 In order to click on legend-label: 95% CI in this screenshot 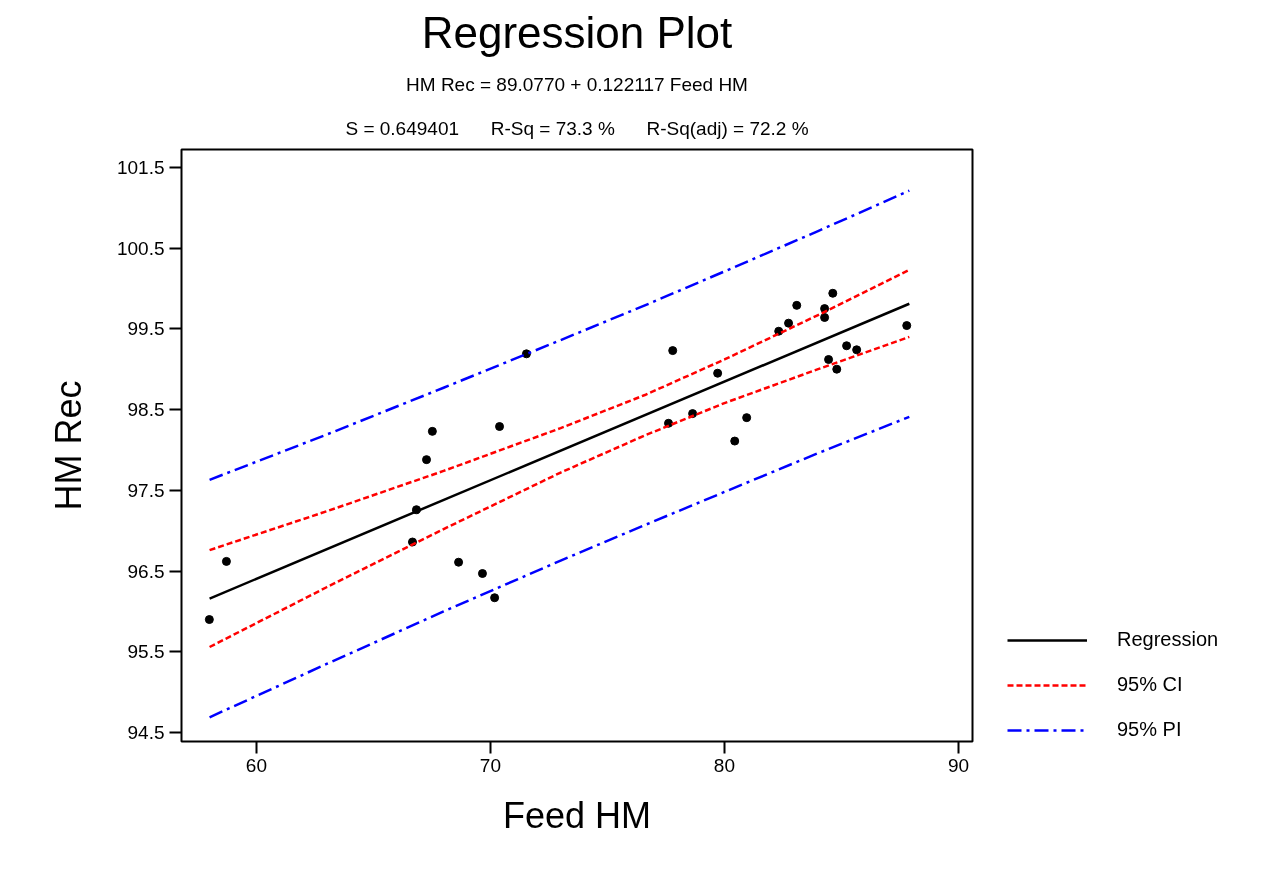, I will do `click(1150, 684)`.